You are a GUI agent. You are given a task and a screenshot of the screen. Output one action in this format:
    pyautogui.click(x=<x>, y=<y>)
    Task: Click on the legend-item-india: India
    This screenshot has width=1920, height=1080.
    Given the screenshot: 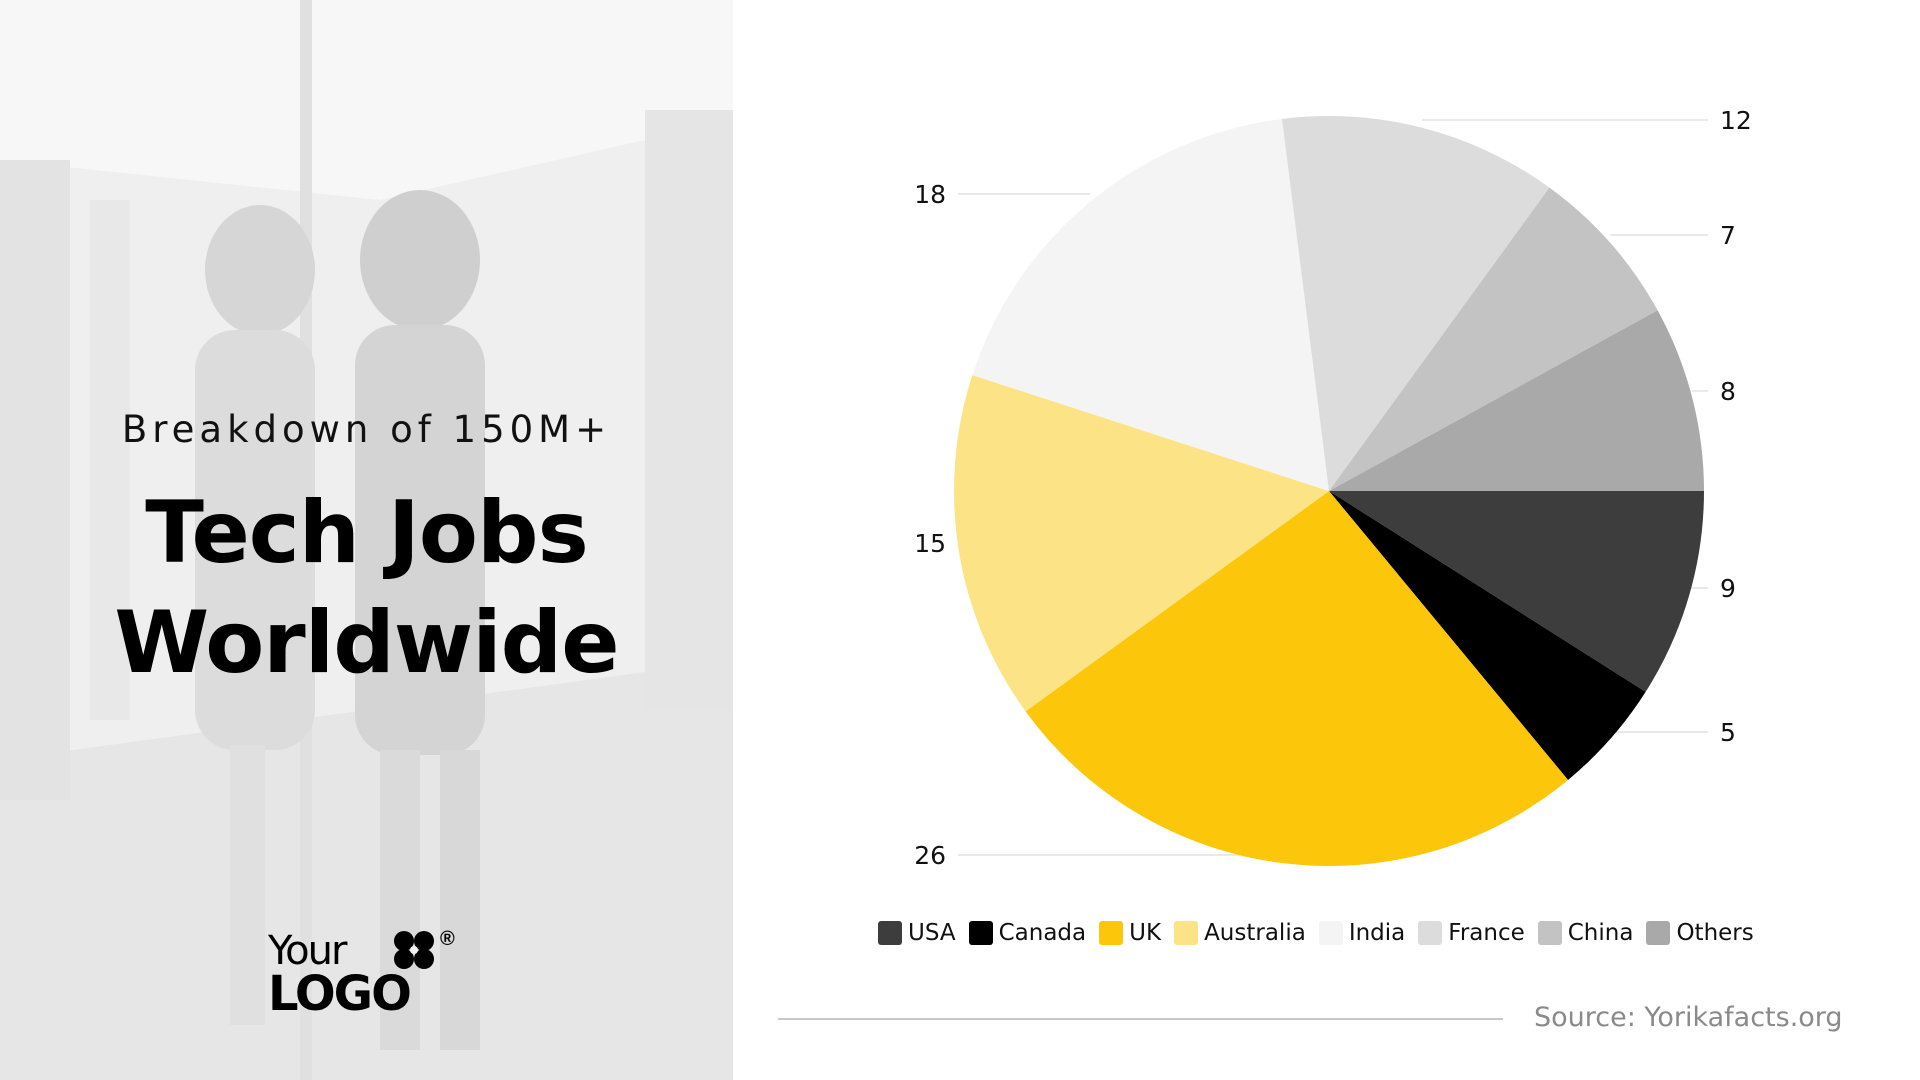 What is the action you would take?
    pyautogui.click(x=1362, y=933)
    